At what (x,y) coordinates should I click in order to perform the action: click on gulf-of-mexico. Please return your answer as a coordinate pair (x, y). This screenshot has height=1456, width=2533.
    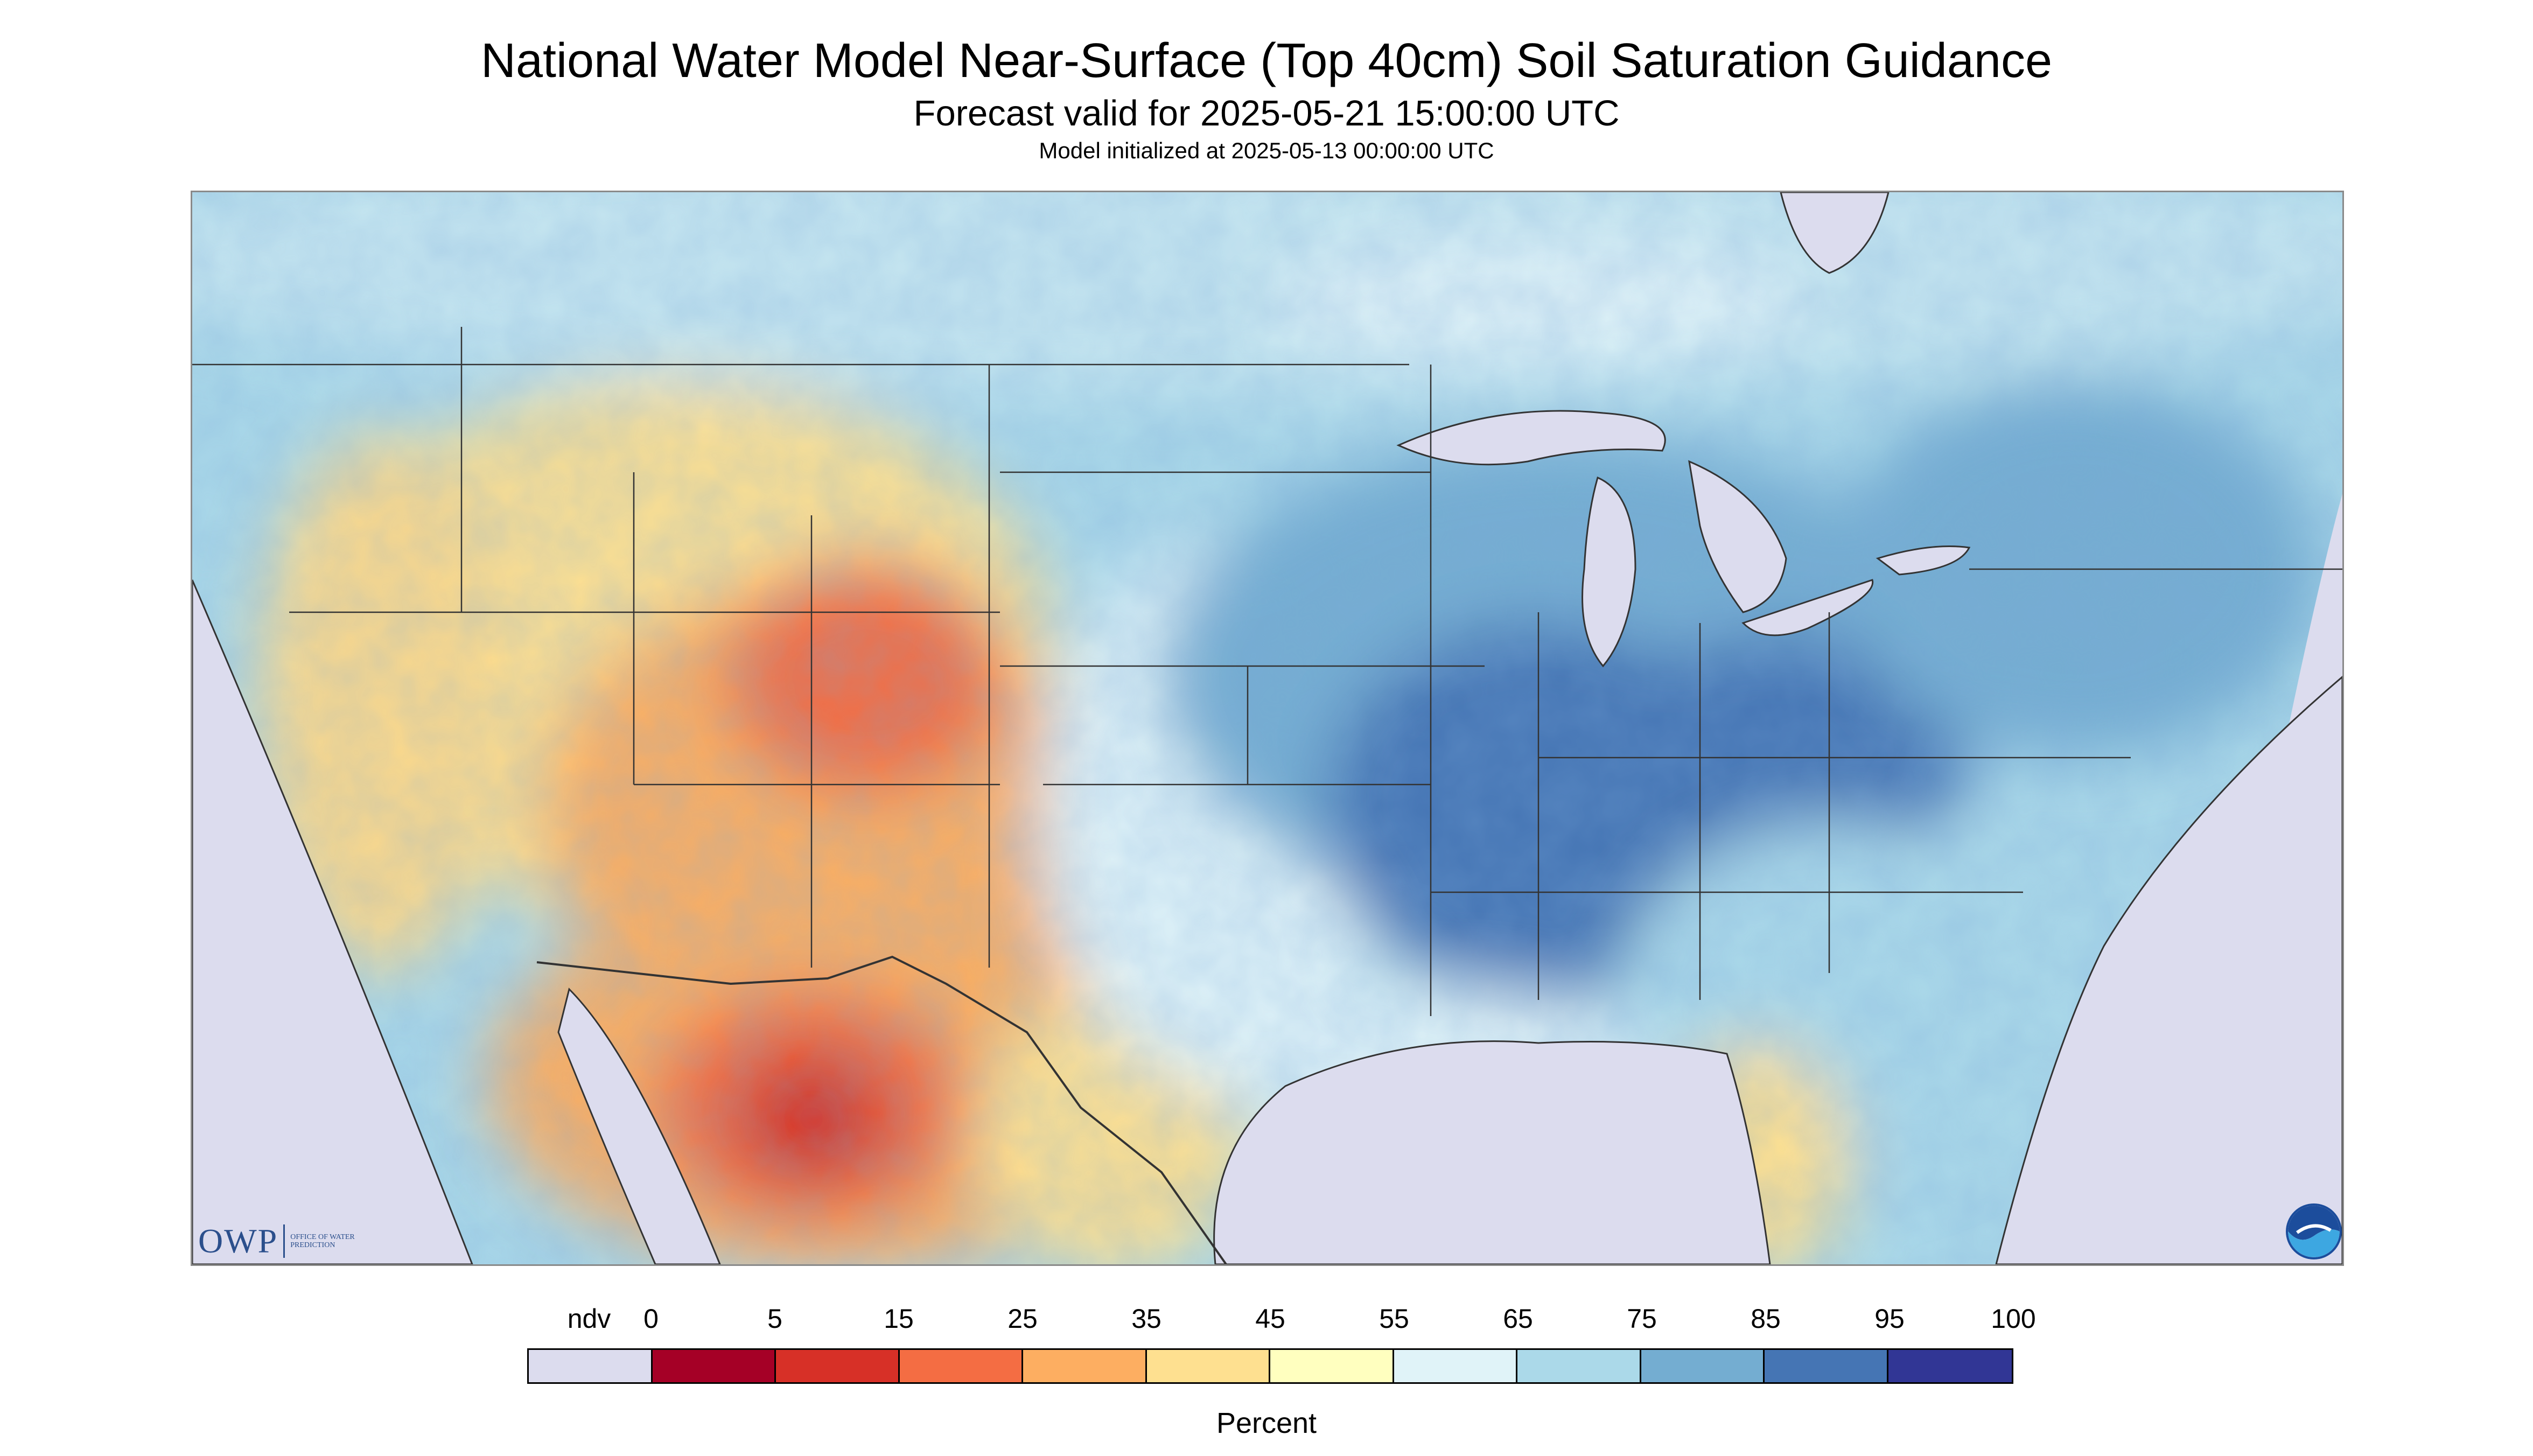
    Looking at the image, I should click on (1492, 1152).